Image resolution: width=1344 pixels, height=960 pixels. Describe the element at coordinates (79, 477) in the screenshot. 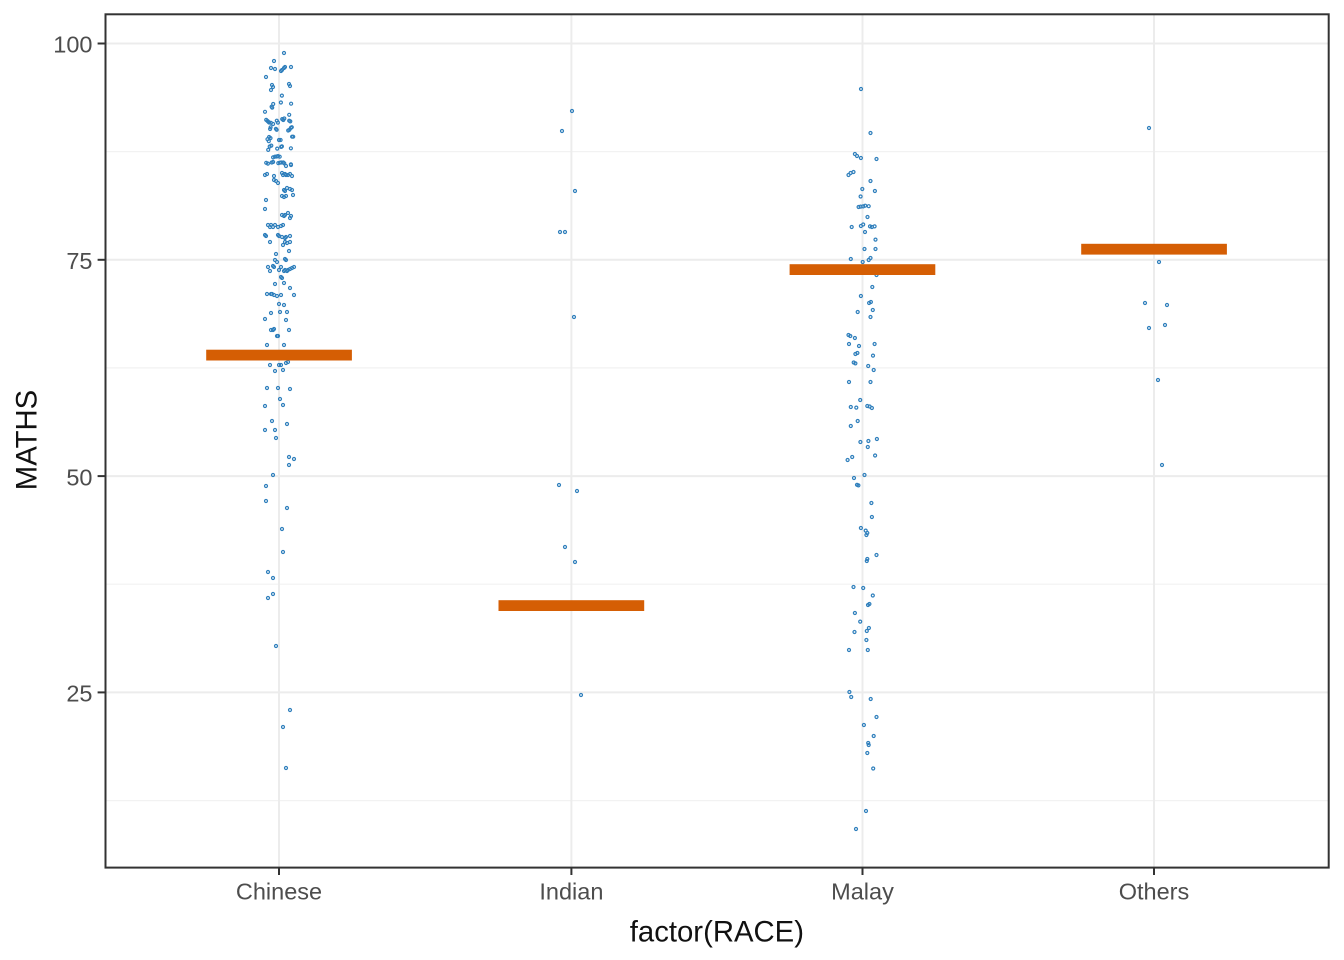

I see `svg-text: 50` at that location.